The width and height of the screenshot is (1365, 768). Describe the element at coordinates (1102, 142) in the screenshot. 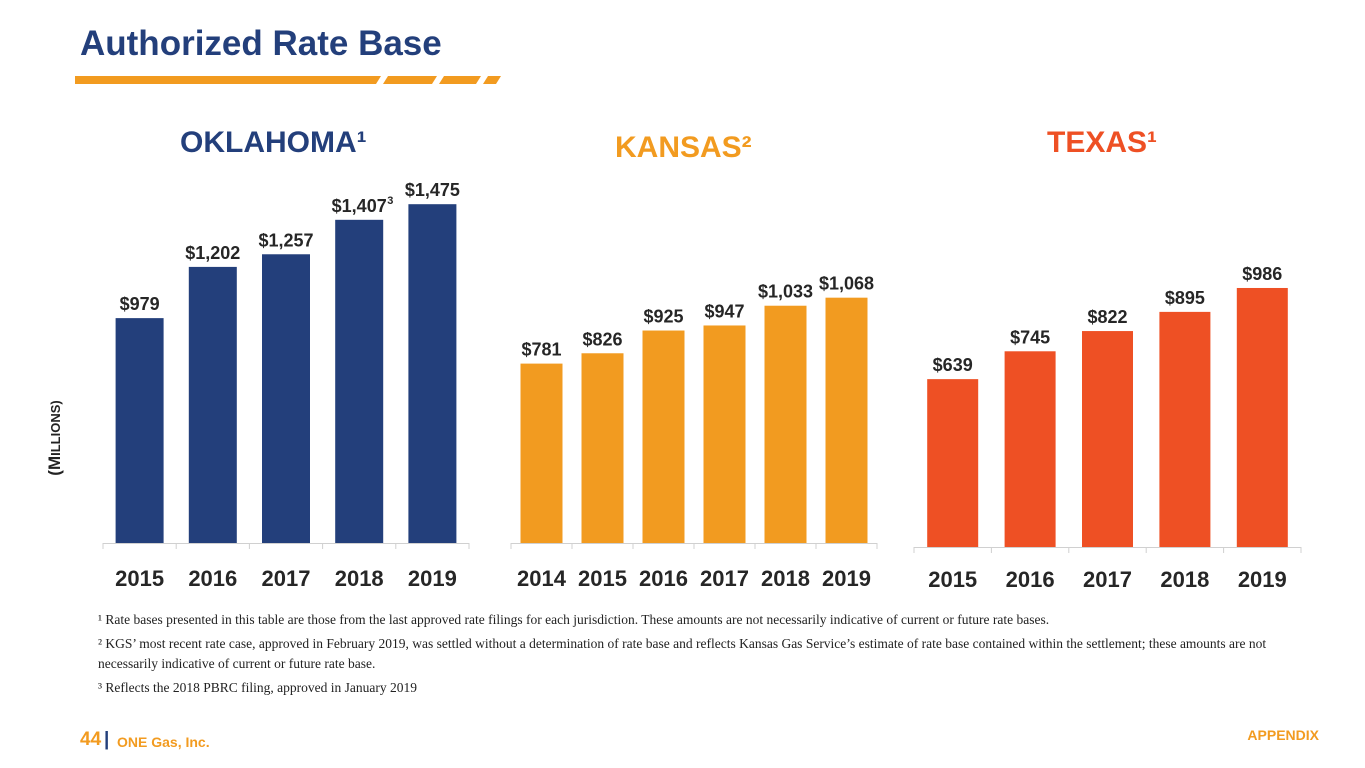

I see `texas-chart-title: TEXAS¹` at that location.